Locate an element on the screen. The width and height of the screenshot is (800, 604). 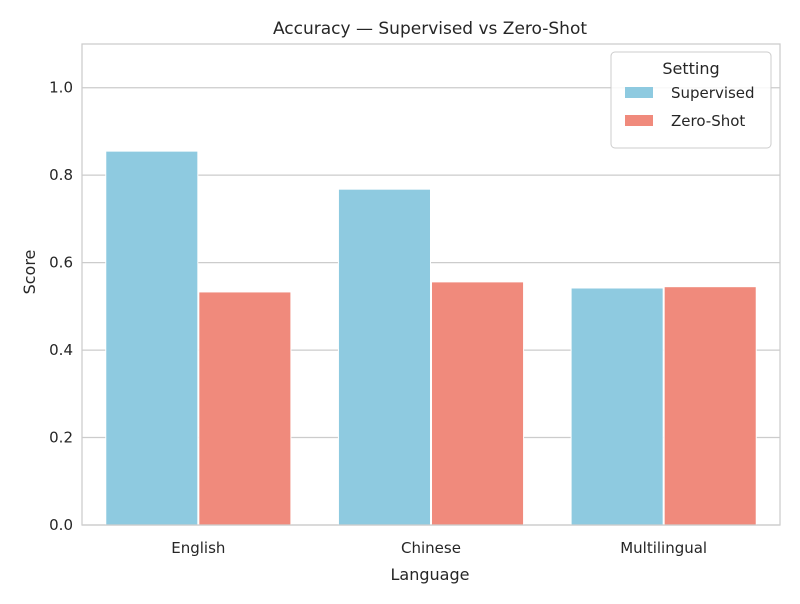
y-tick-label: 0.4 is located at coordinates (61, 350).